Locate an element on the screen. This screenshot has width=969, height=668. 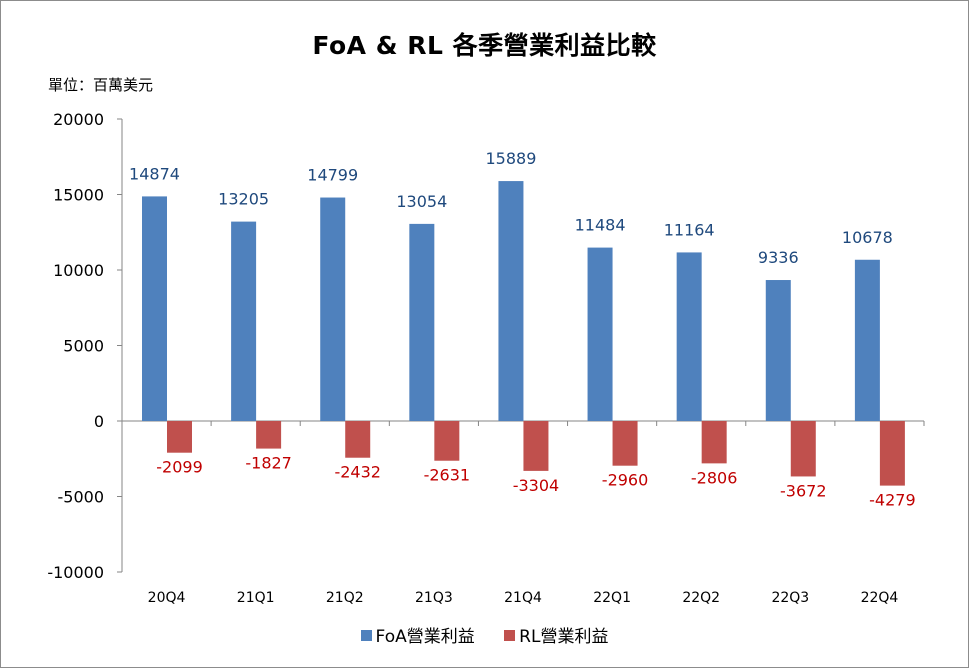
y-tick-label: 0 is located at coordinates (99, 421).